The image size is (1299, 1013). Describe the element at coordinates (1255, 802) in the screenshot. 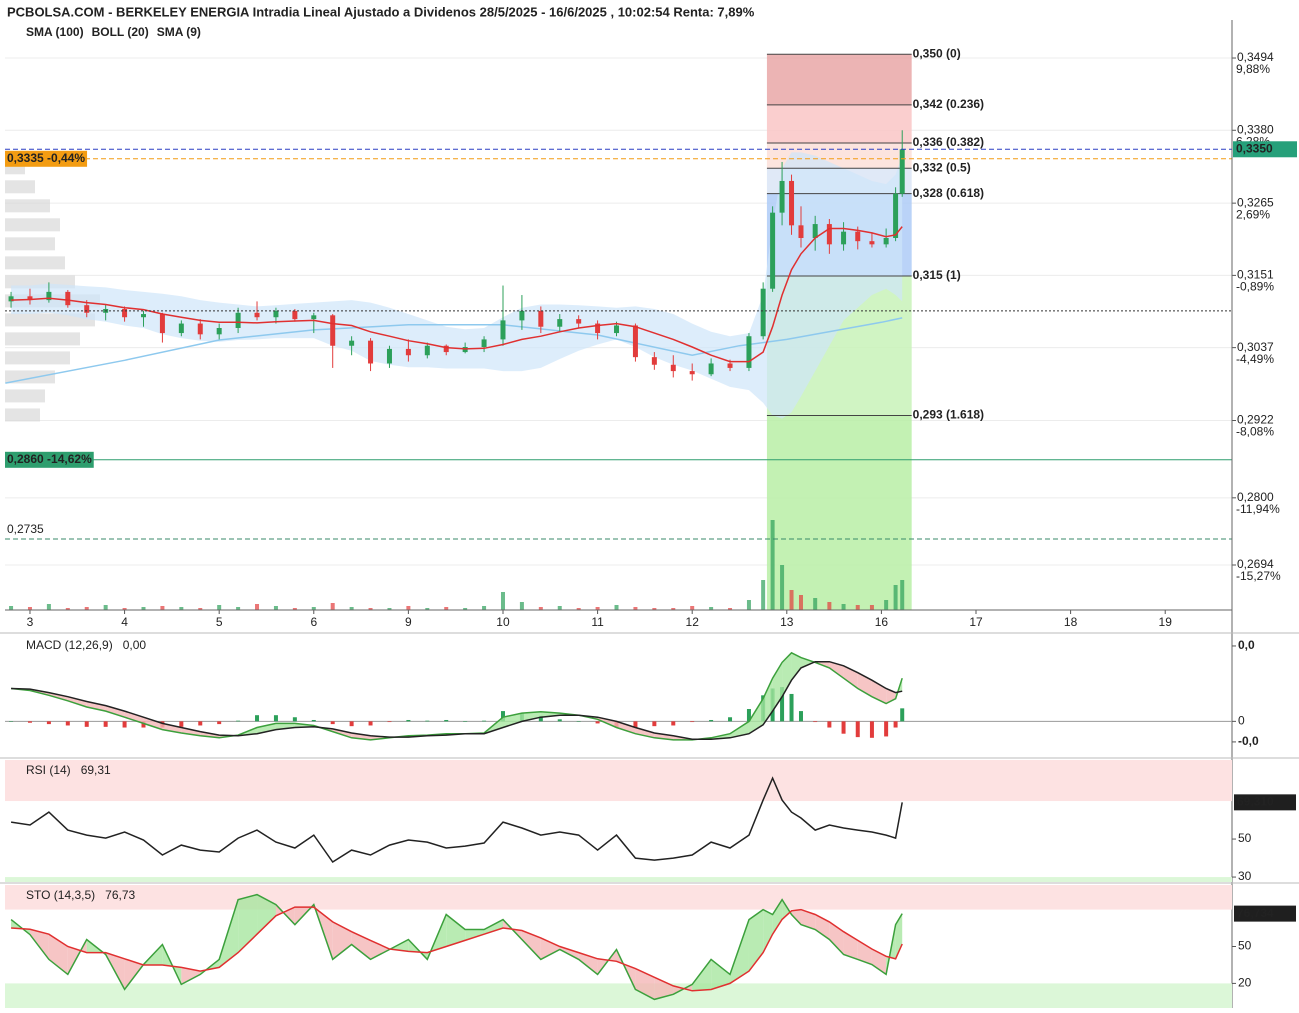

I see `last-value-label: 69,310` at that location.